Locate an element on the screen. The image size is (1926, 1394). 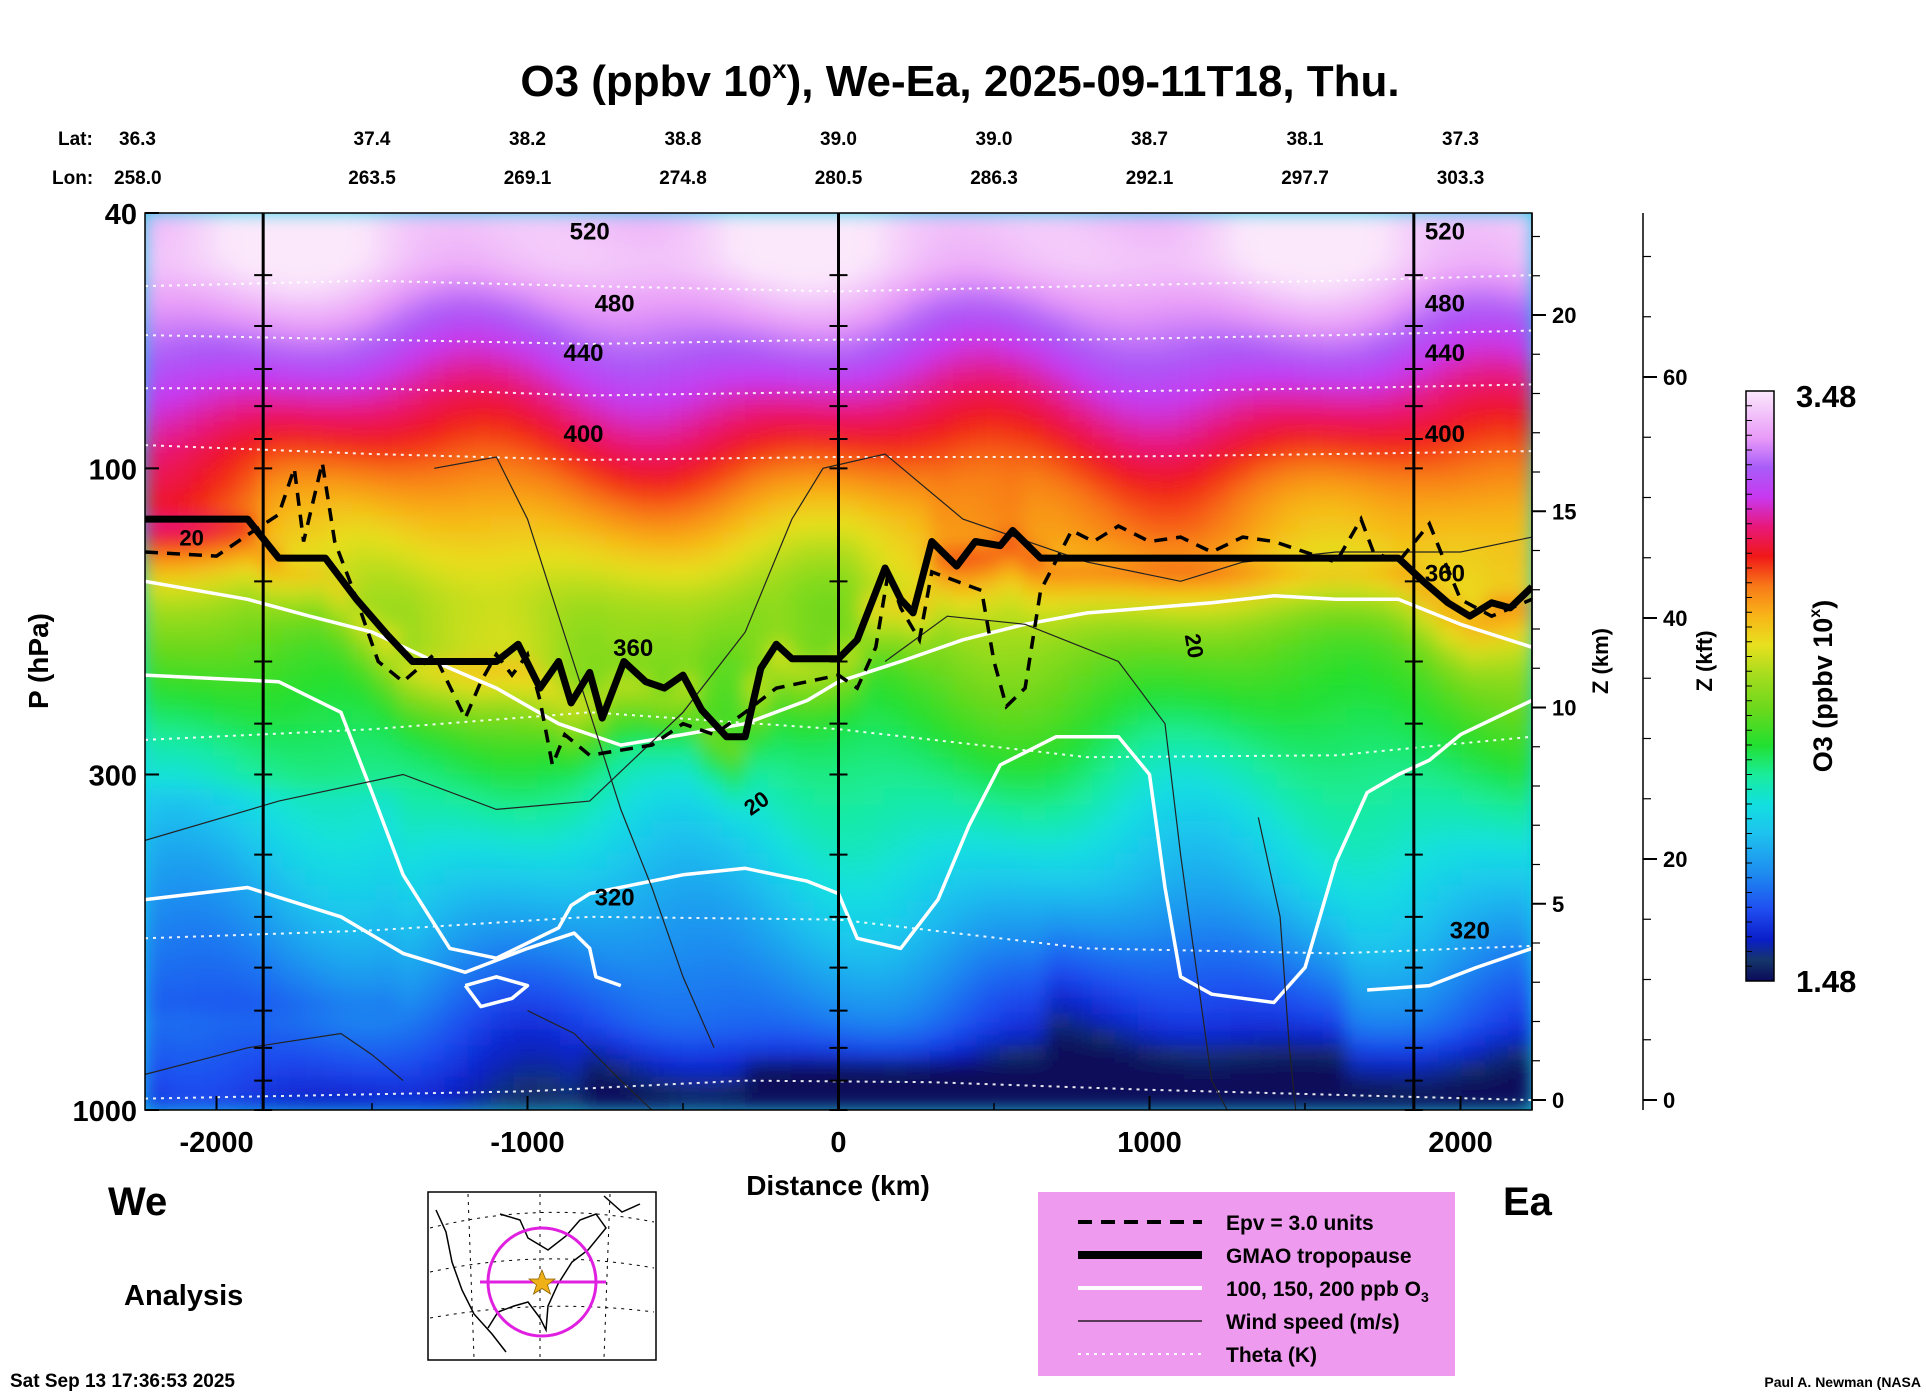
latitude-value: 37.3 is located at coordinates (1460, 139).